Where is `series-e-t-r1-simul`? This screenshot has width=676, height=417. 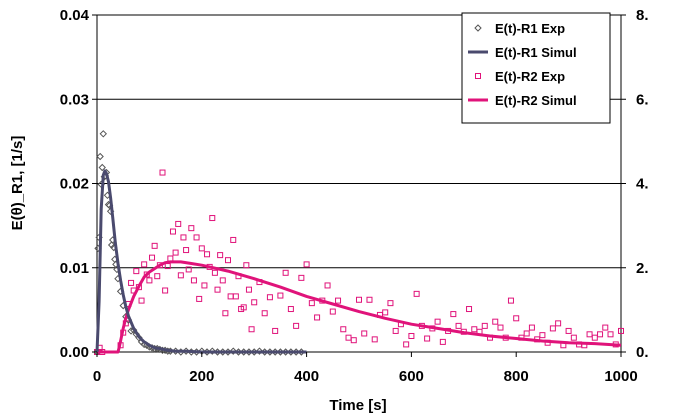
series-e-t-r1-simul is located at coordinates (201, 261).